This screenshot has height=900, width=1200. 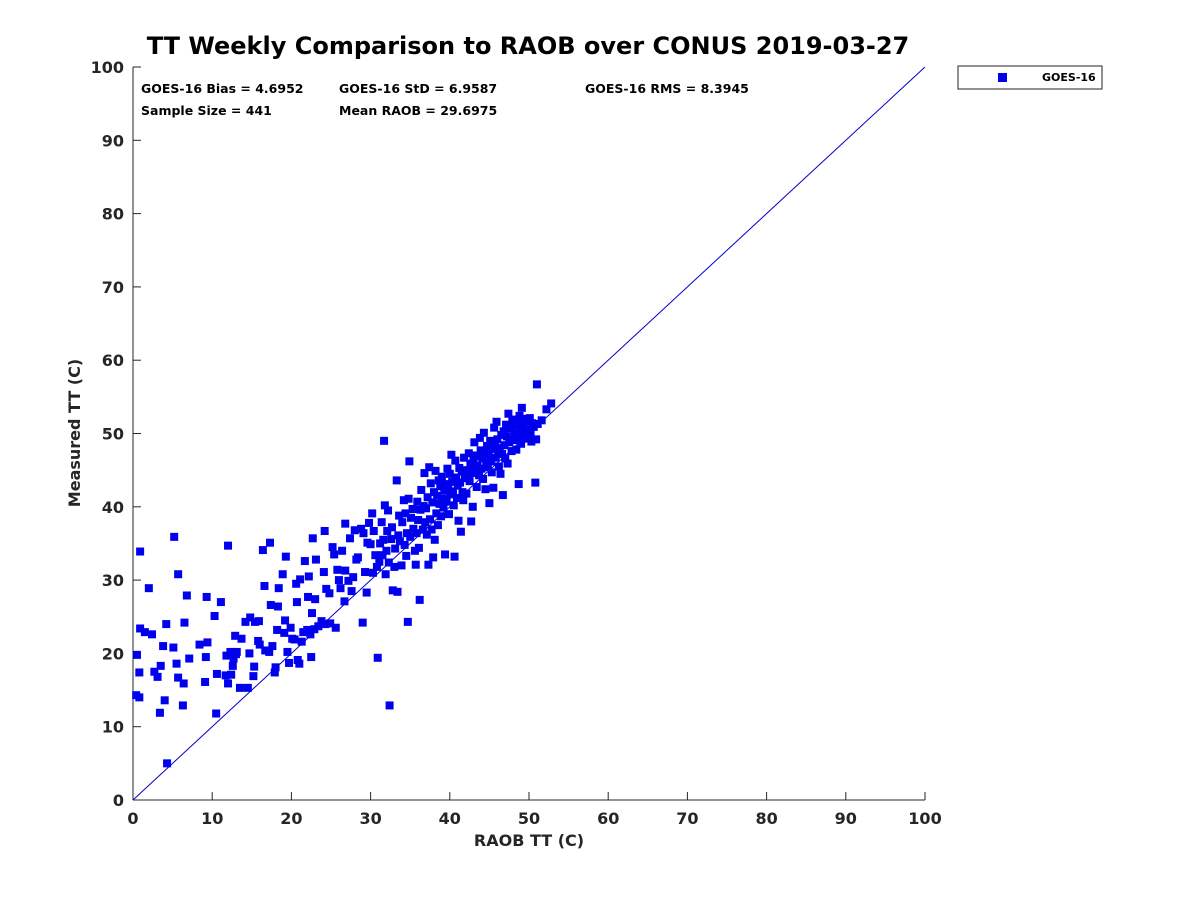 What do you see at coordinates (1030, 77) in the screenshot?
I see `legend: GOES-16` at bounding box center [1030, 77].